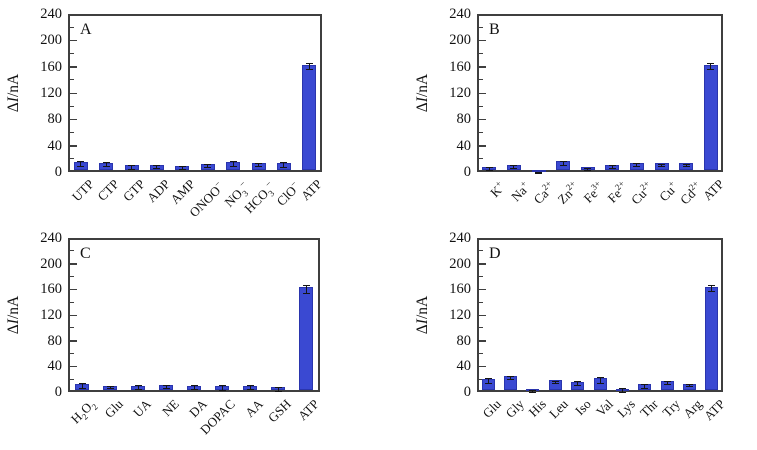  What do you see at coordinates (254, 408) in the screenshot?
I see `x-tick-label: AA` at bounding box center [254, 408].